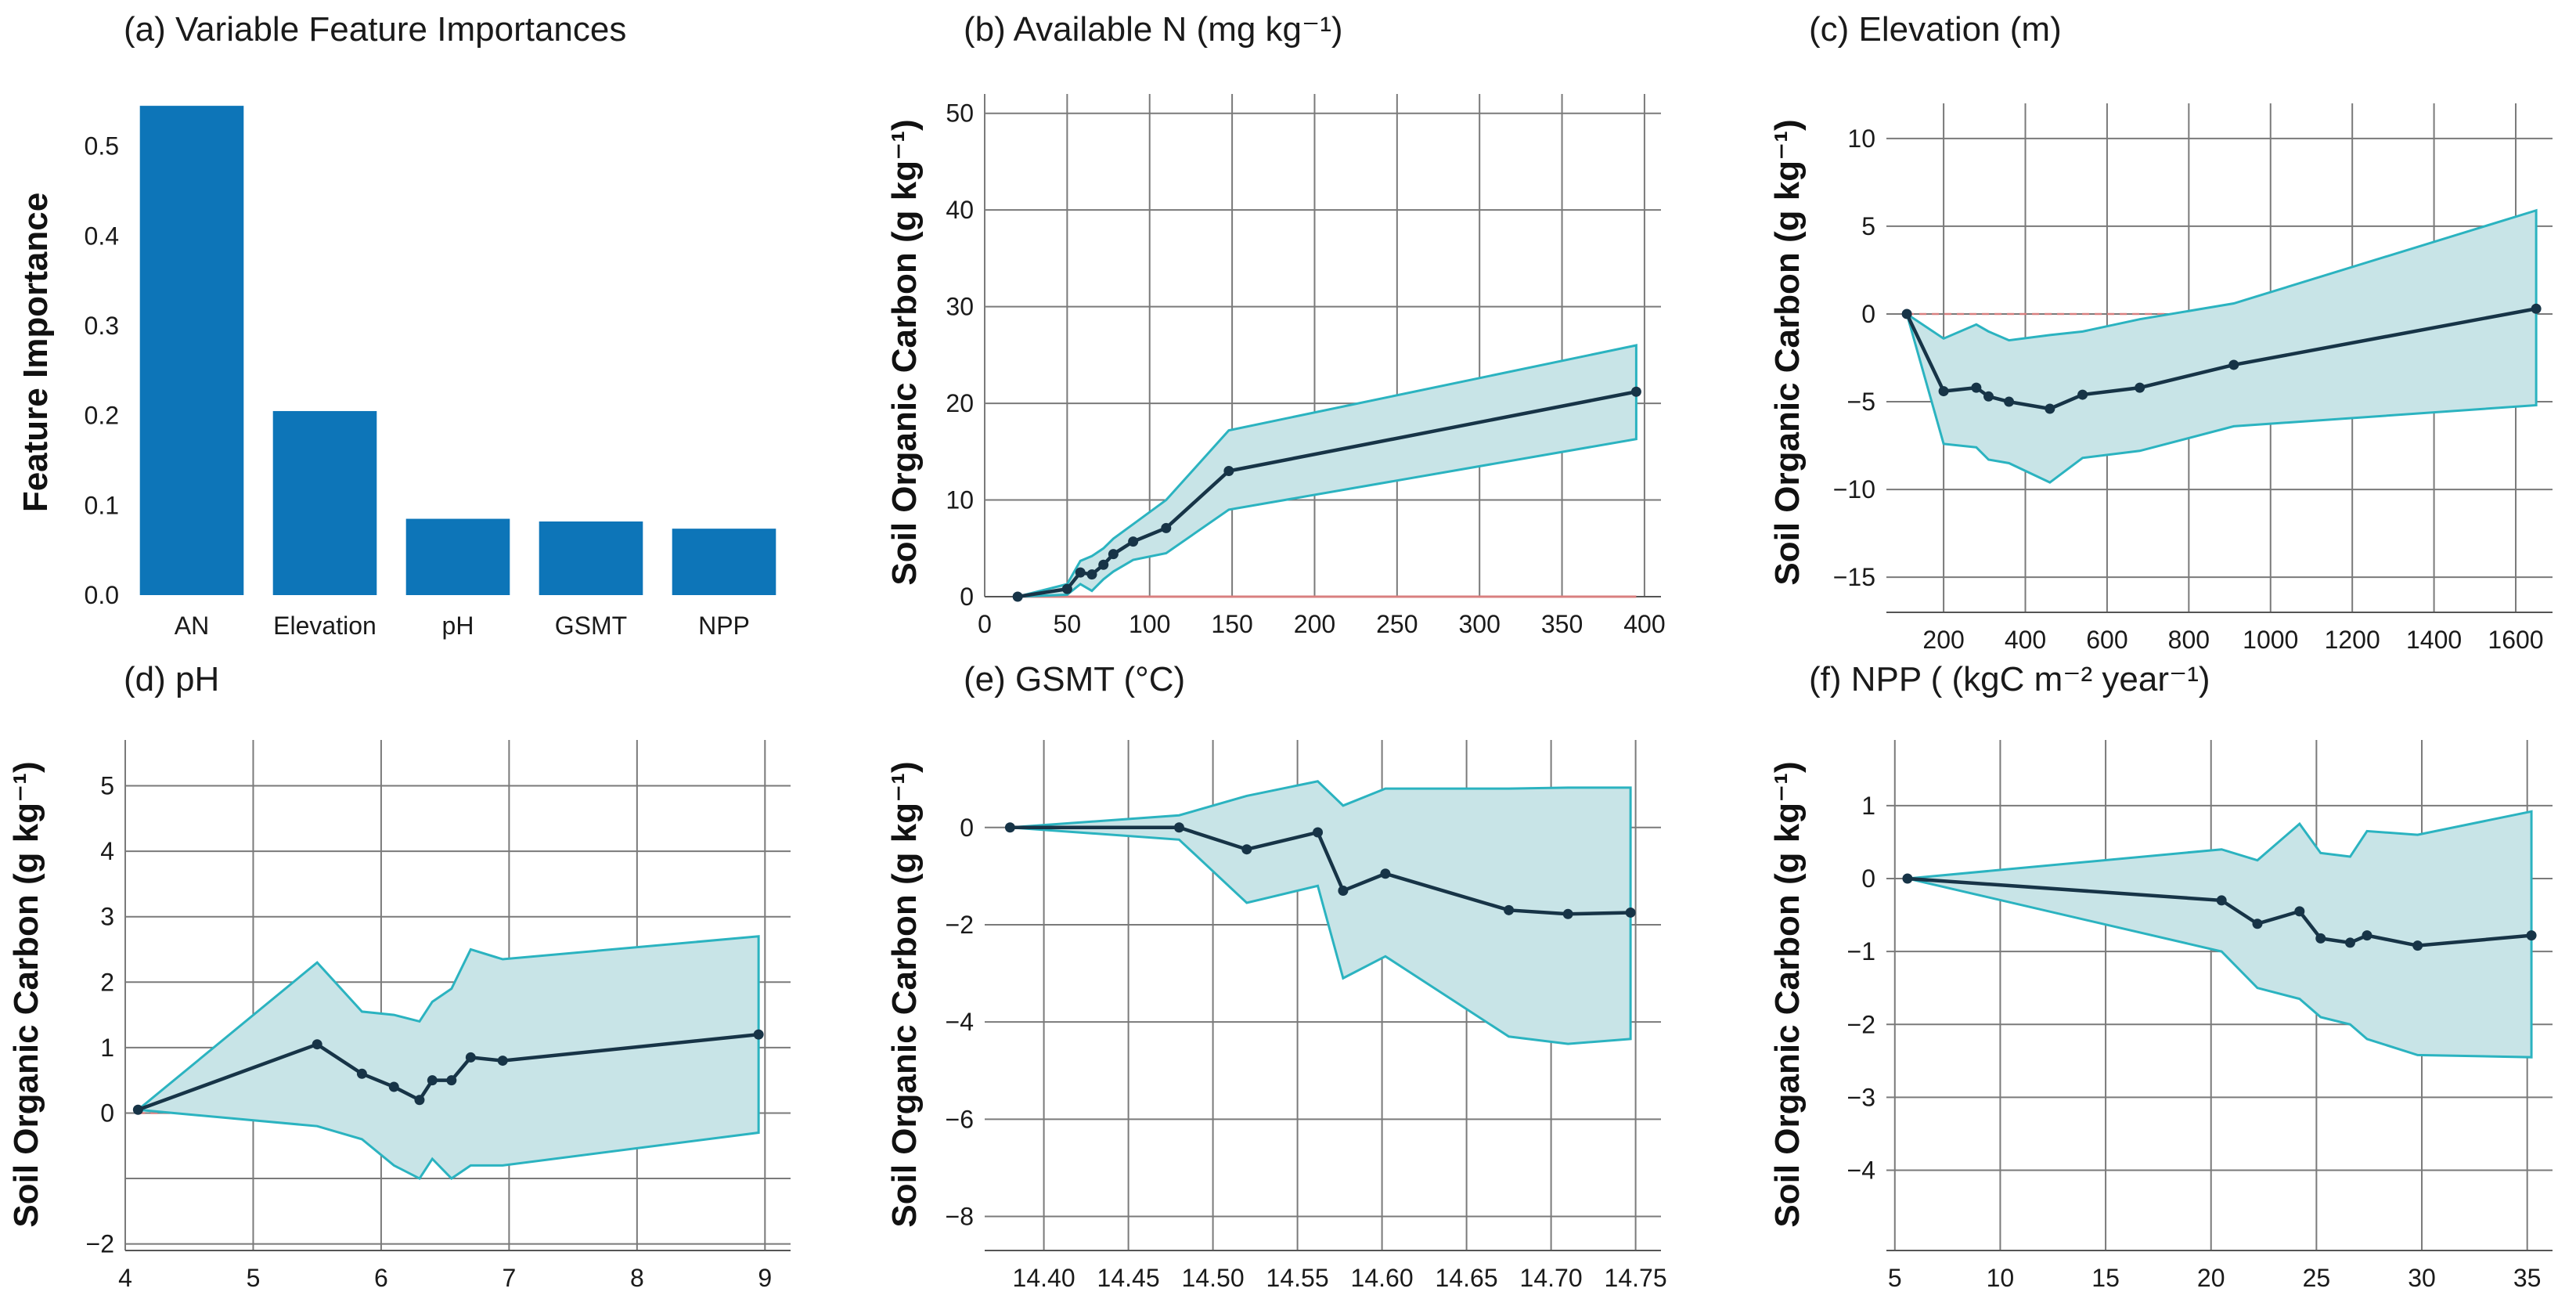  What do you see at coordinates (2422, 1278) in the screenshot?
I see `x-tick-label: 30` at bounding box center [2422, 1278].